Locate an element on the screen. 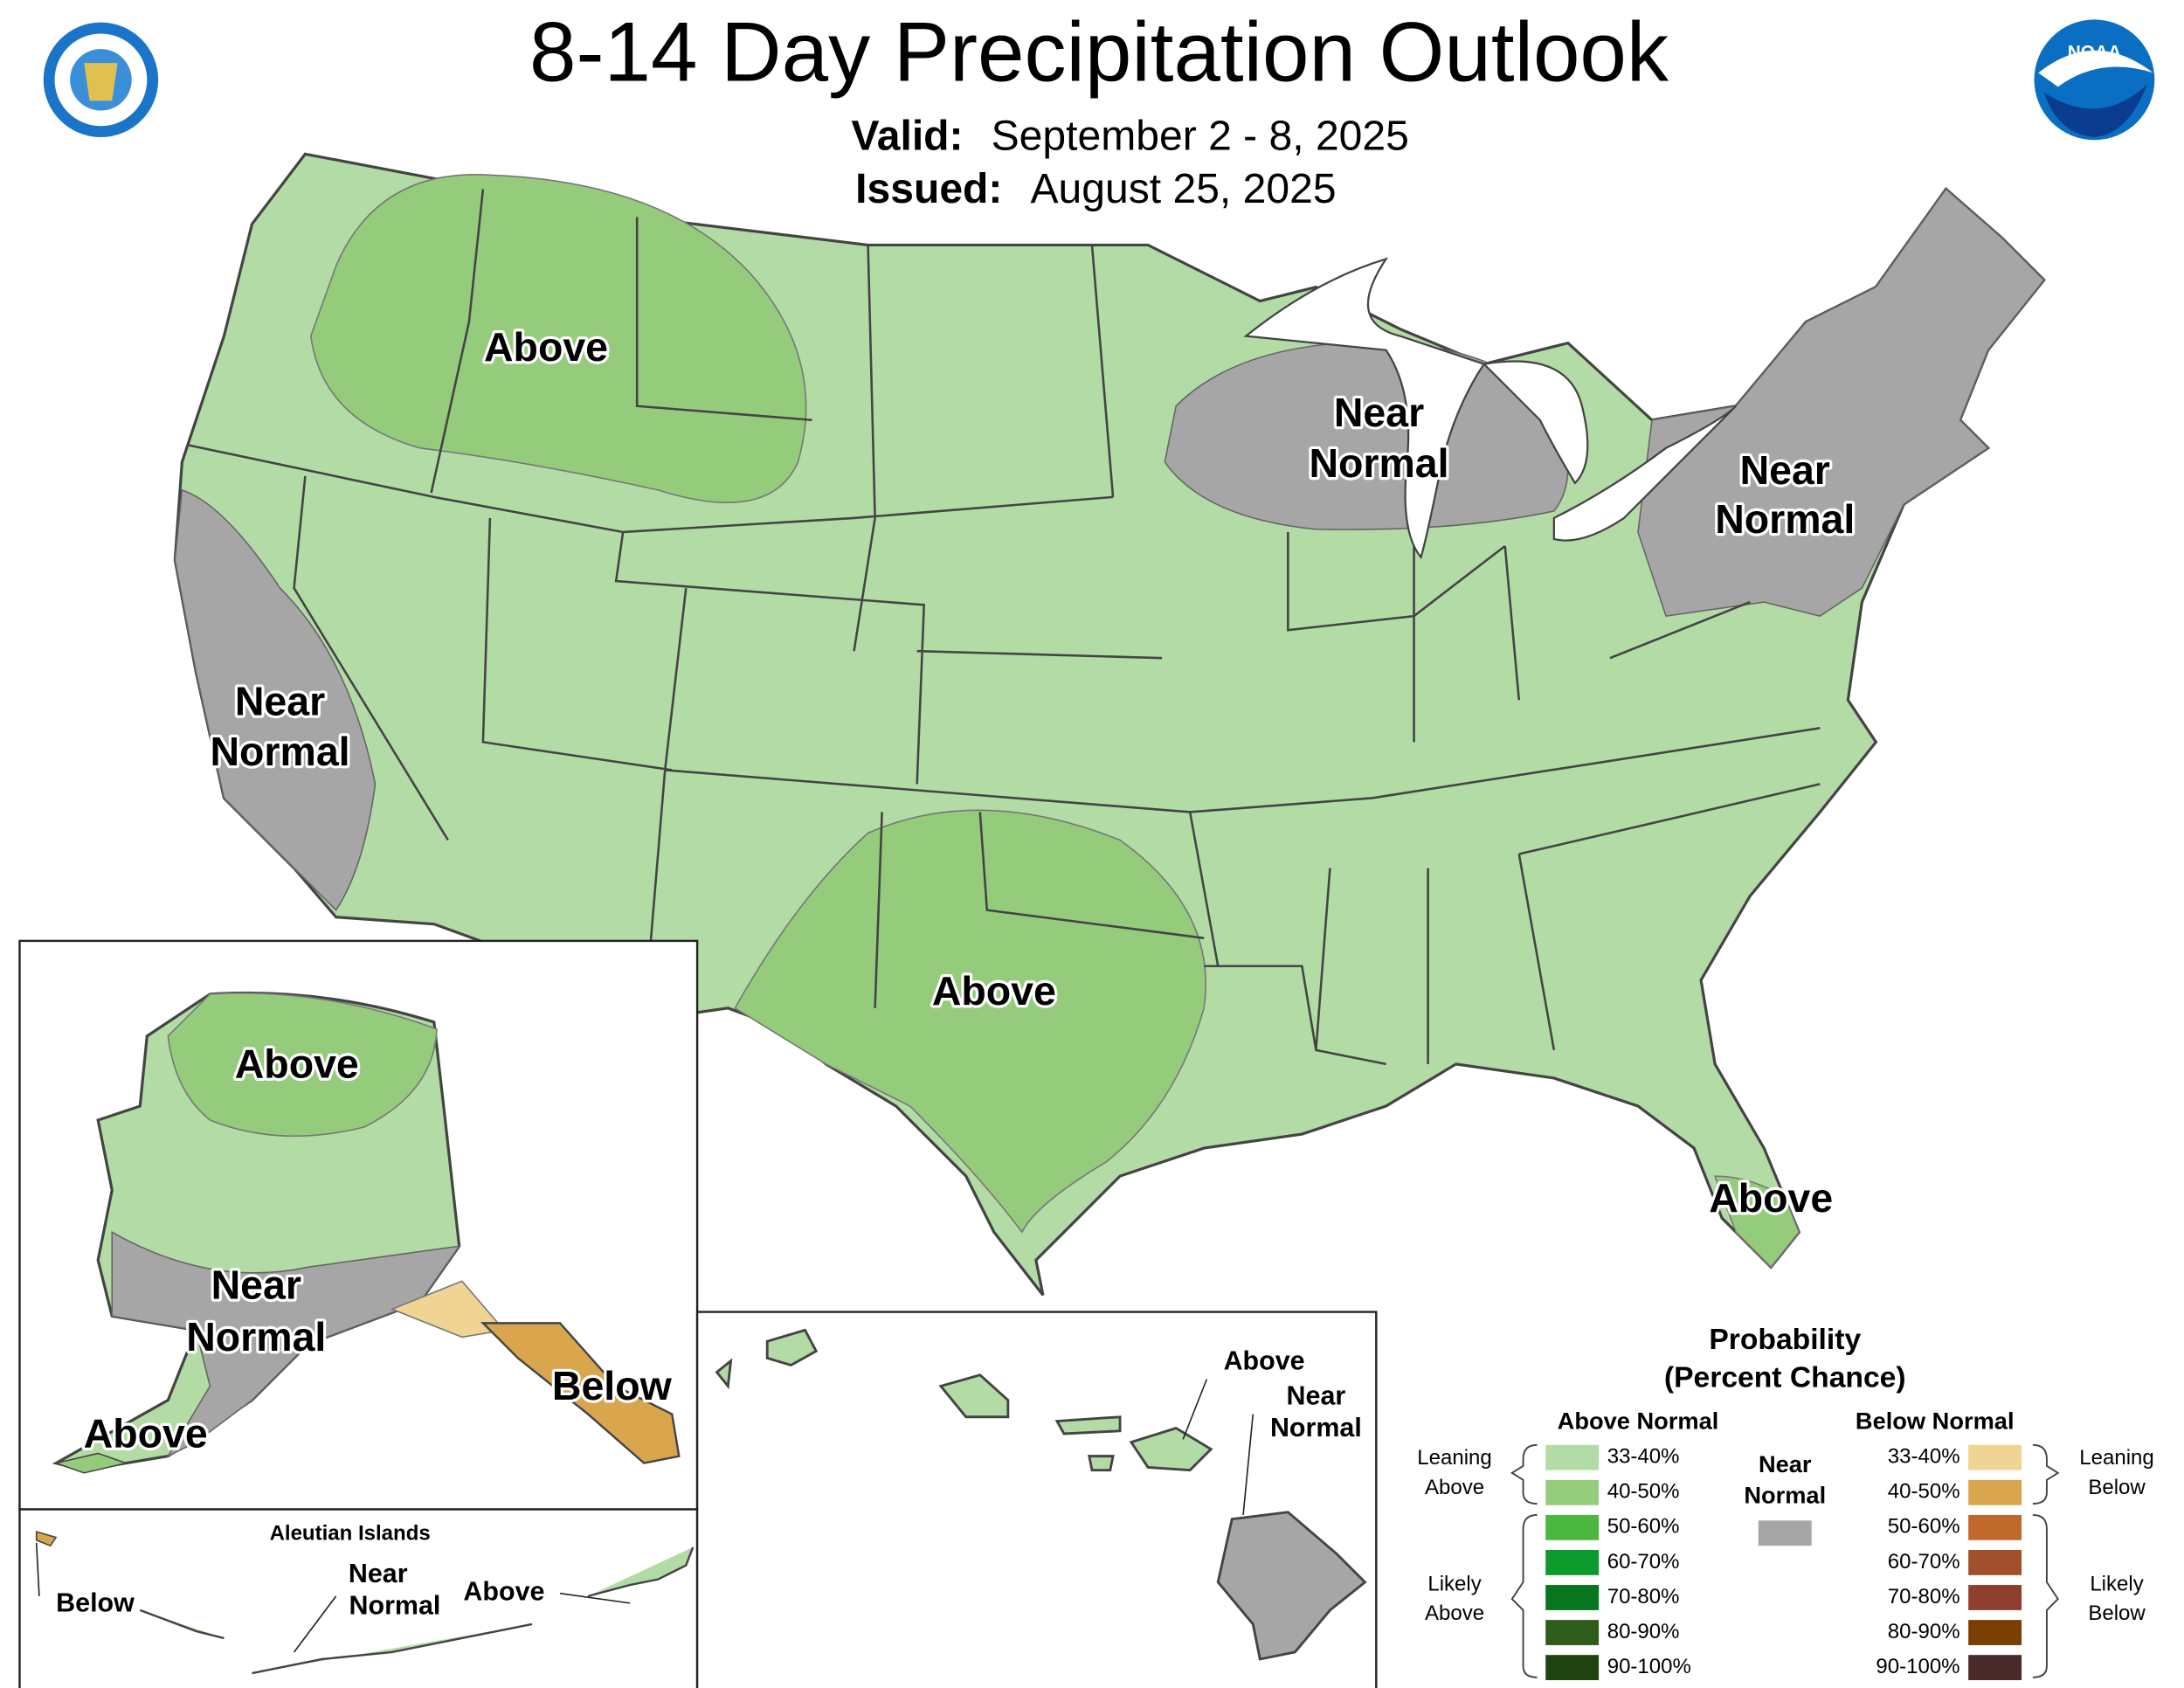 The width and height of the screenshot is (2184, 1688). label-ak: Near is located at coordinates (256, 1285).